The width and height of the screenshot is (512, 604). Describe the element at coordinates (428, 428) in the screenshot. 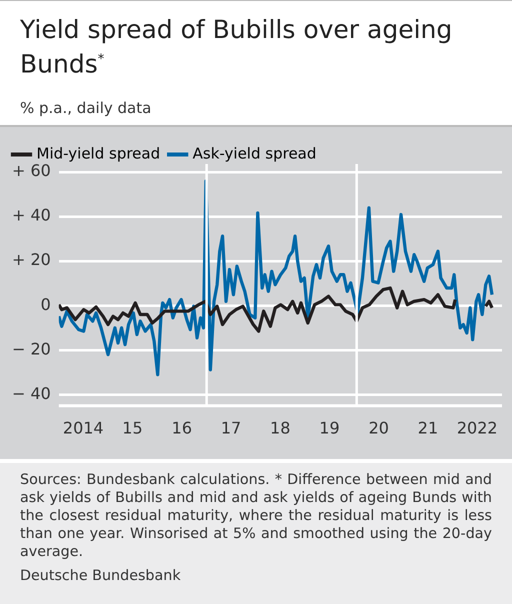

I see `x-tick-label: 21` at that location.